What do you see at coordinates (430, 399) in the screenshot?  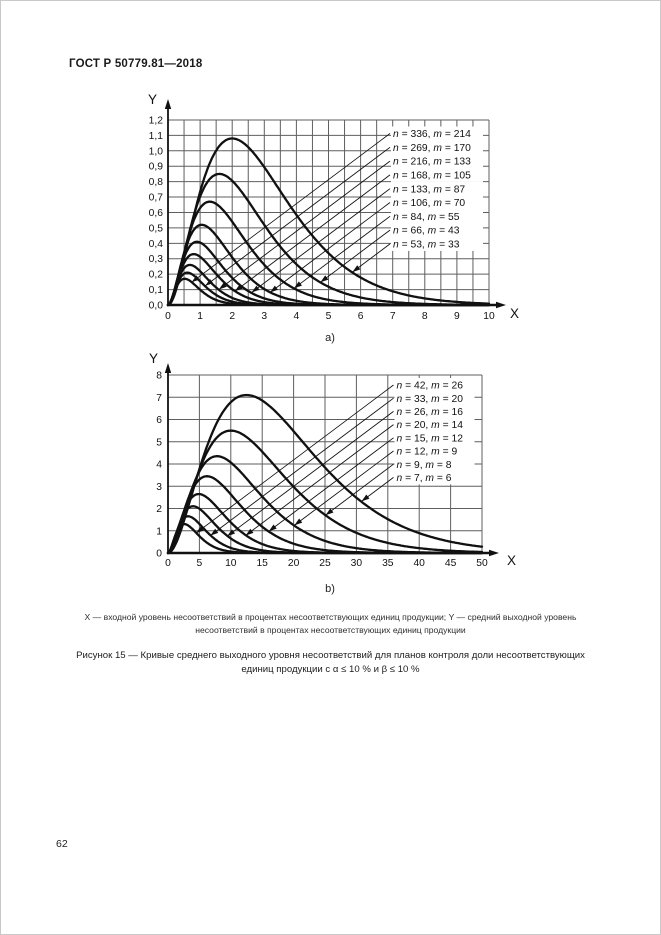 I see `legend-entry: n = 33, m = 20` at bounding box center [430, 399].